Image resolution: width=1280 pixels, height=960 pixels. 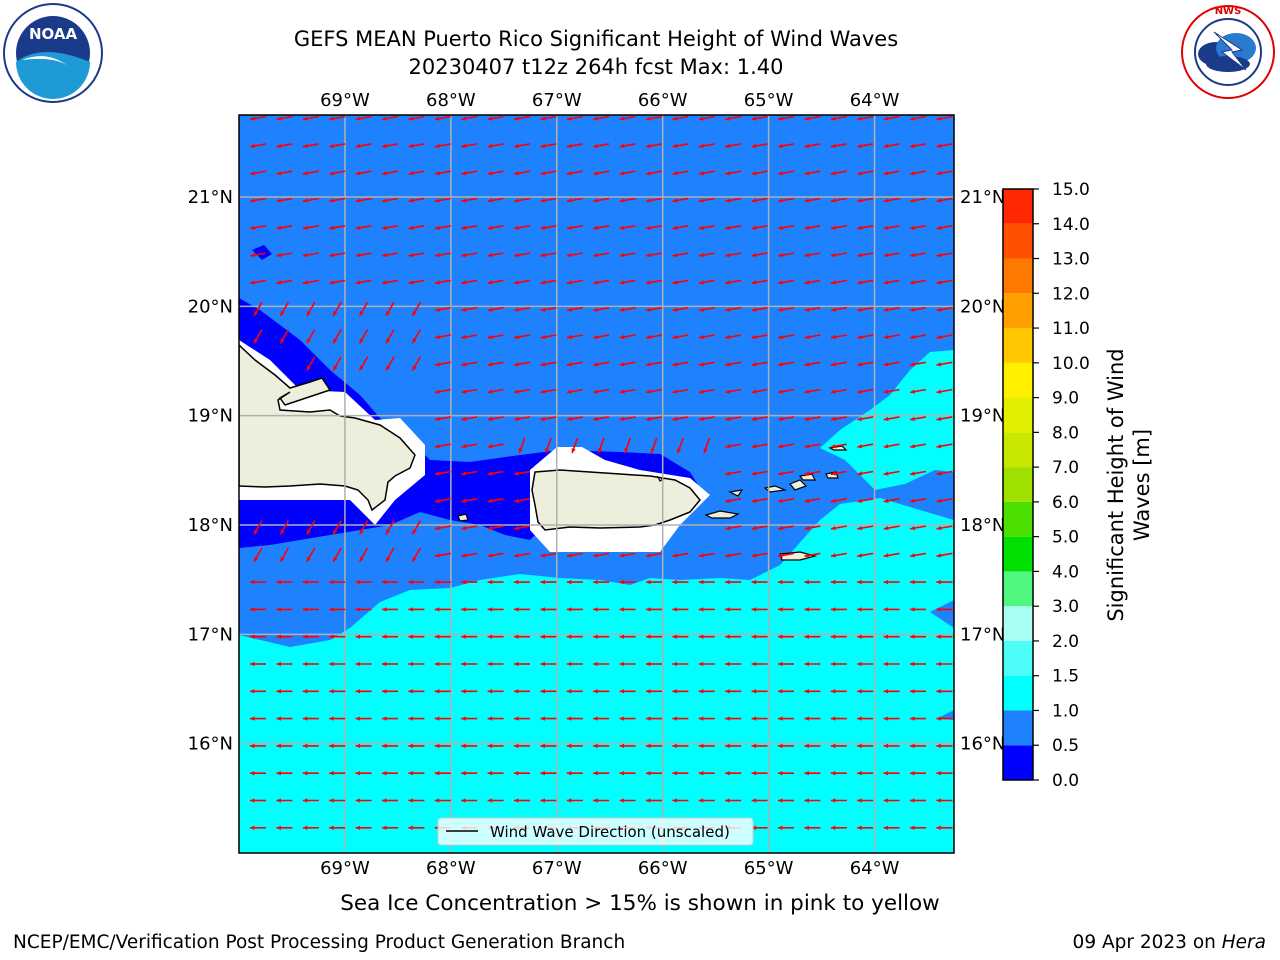 What do you see at coordinates (1228, 11) in the screenshot?
I see `svg-text: NWS` at bounding box center [1228, 11].